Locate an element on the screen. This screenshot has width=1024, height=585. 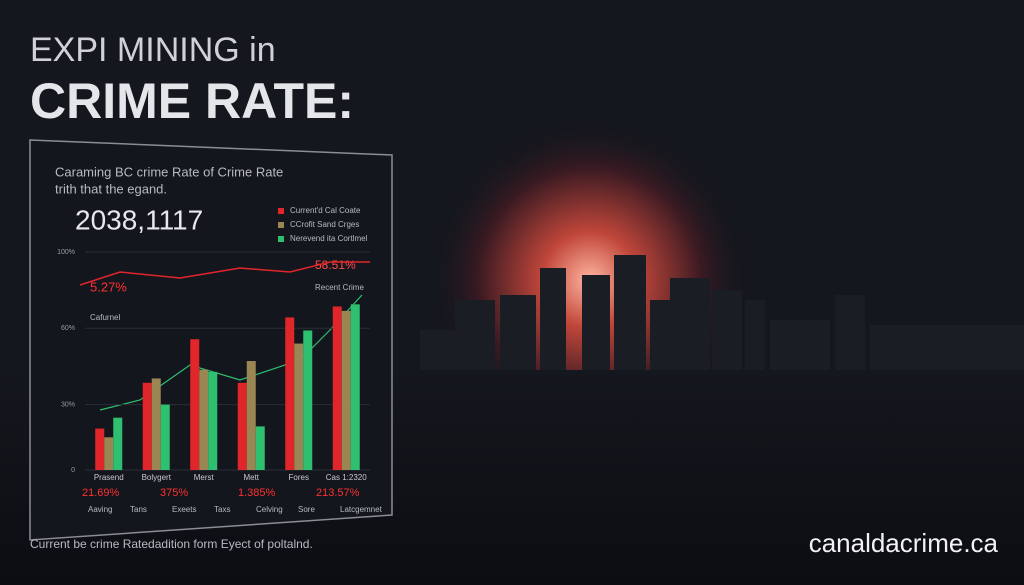
x-tick-label: Merst is located at coordinates (204, 477).